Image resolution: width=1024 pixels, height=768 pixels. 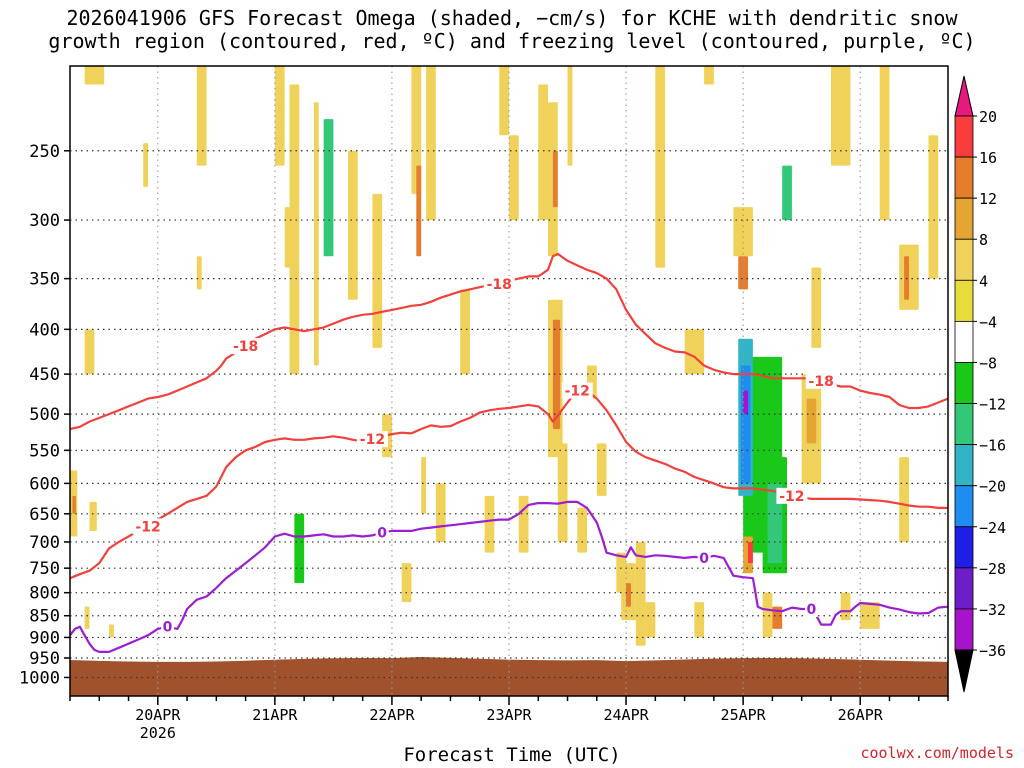 What do you see at coordinates (744, 715) in the screenshot?
I see `x-tick-label: 25APR` at bounding box center [744, 715].